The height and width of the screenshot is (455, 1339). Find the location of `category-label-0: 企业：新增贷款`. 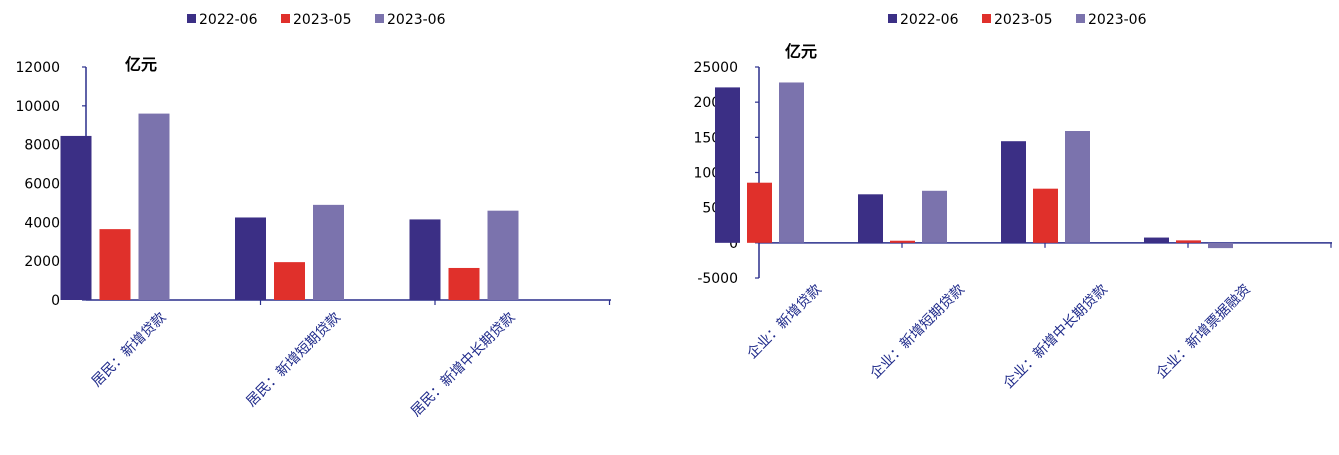

category-label-0: 企业：新增贷款 is located at coordinates (784, 321).